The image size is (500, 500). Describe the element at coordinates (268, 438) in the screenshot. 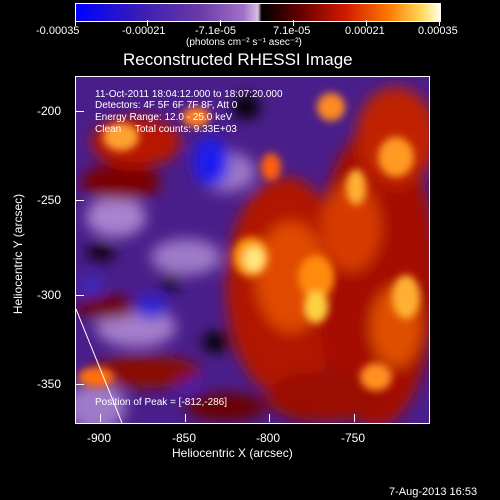

I see `x-tick-label: -800` at that location.